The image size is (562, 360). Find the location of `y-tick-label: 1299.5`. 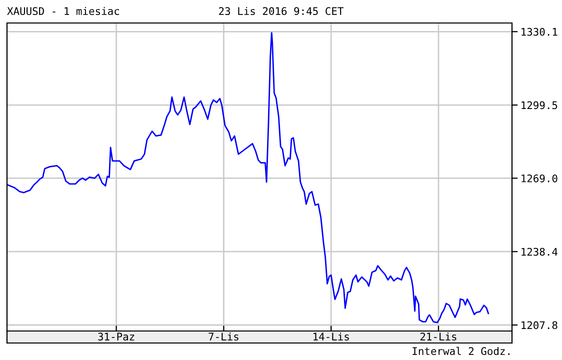

y-tick-label: 1299.5 is located at coordinates (540, 105).